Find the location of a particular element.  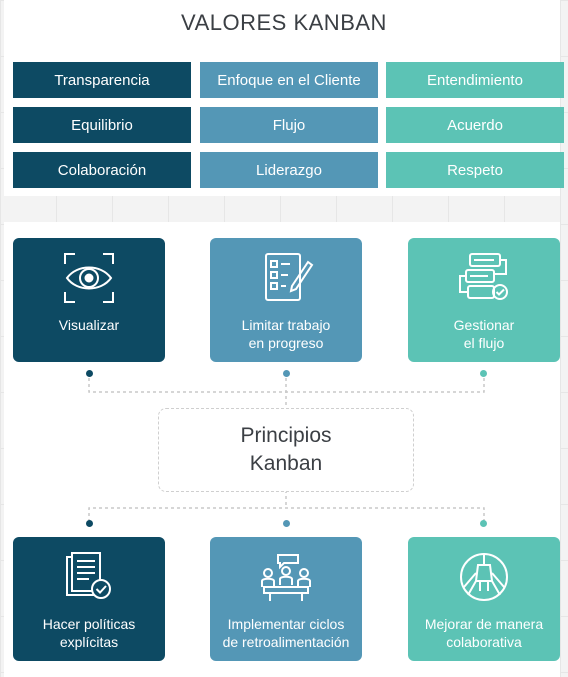

principle-card-limit-wip: Limitar trabajo en progreso is located at coordinates (286, 300).